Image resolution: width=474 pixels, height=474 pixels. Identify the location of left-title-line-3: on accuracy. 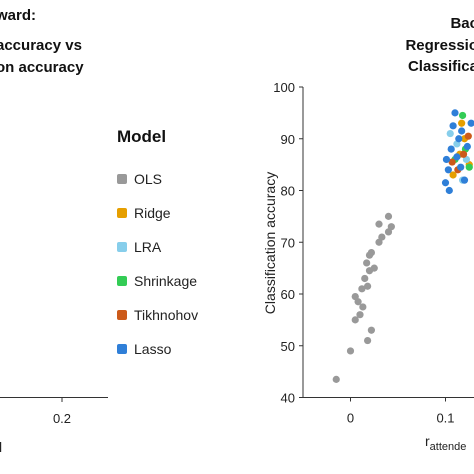
(42, 67).